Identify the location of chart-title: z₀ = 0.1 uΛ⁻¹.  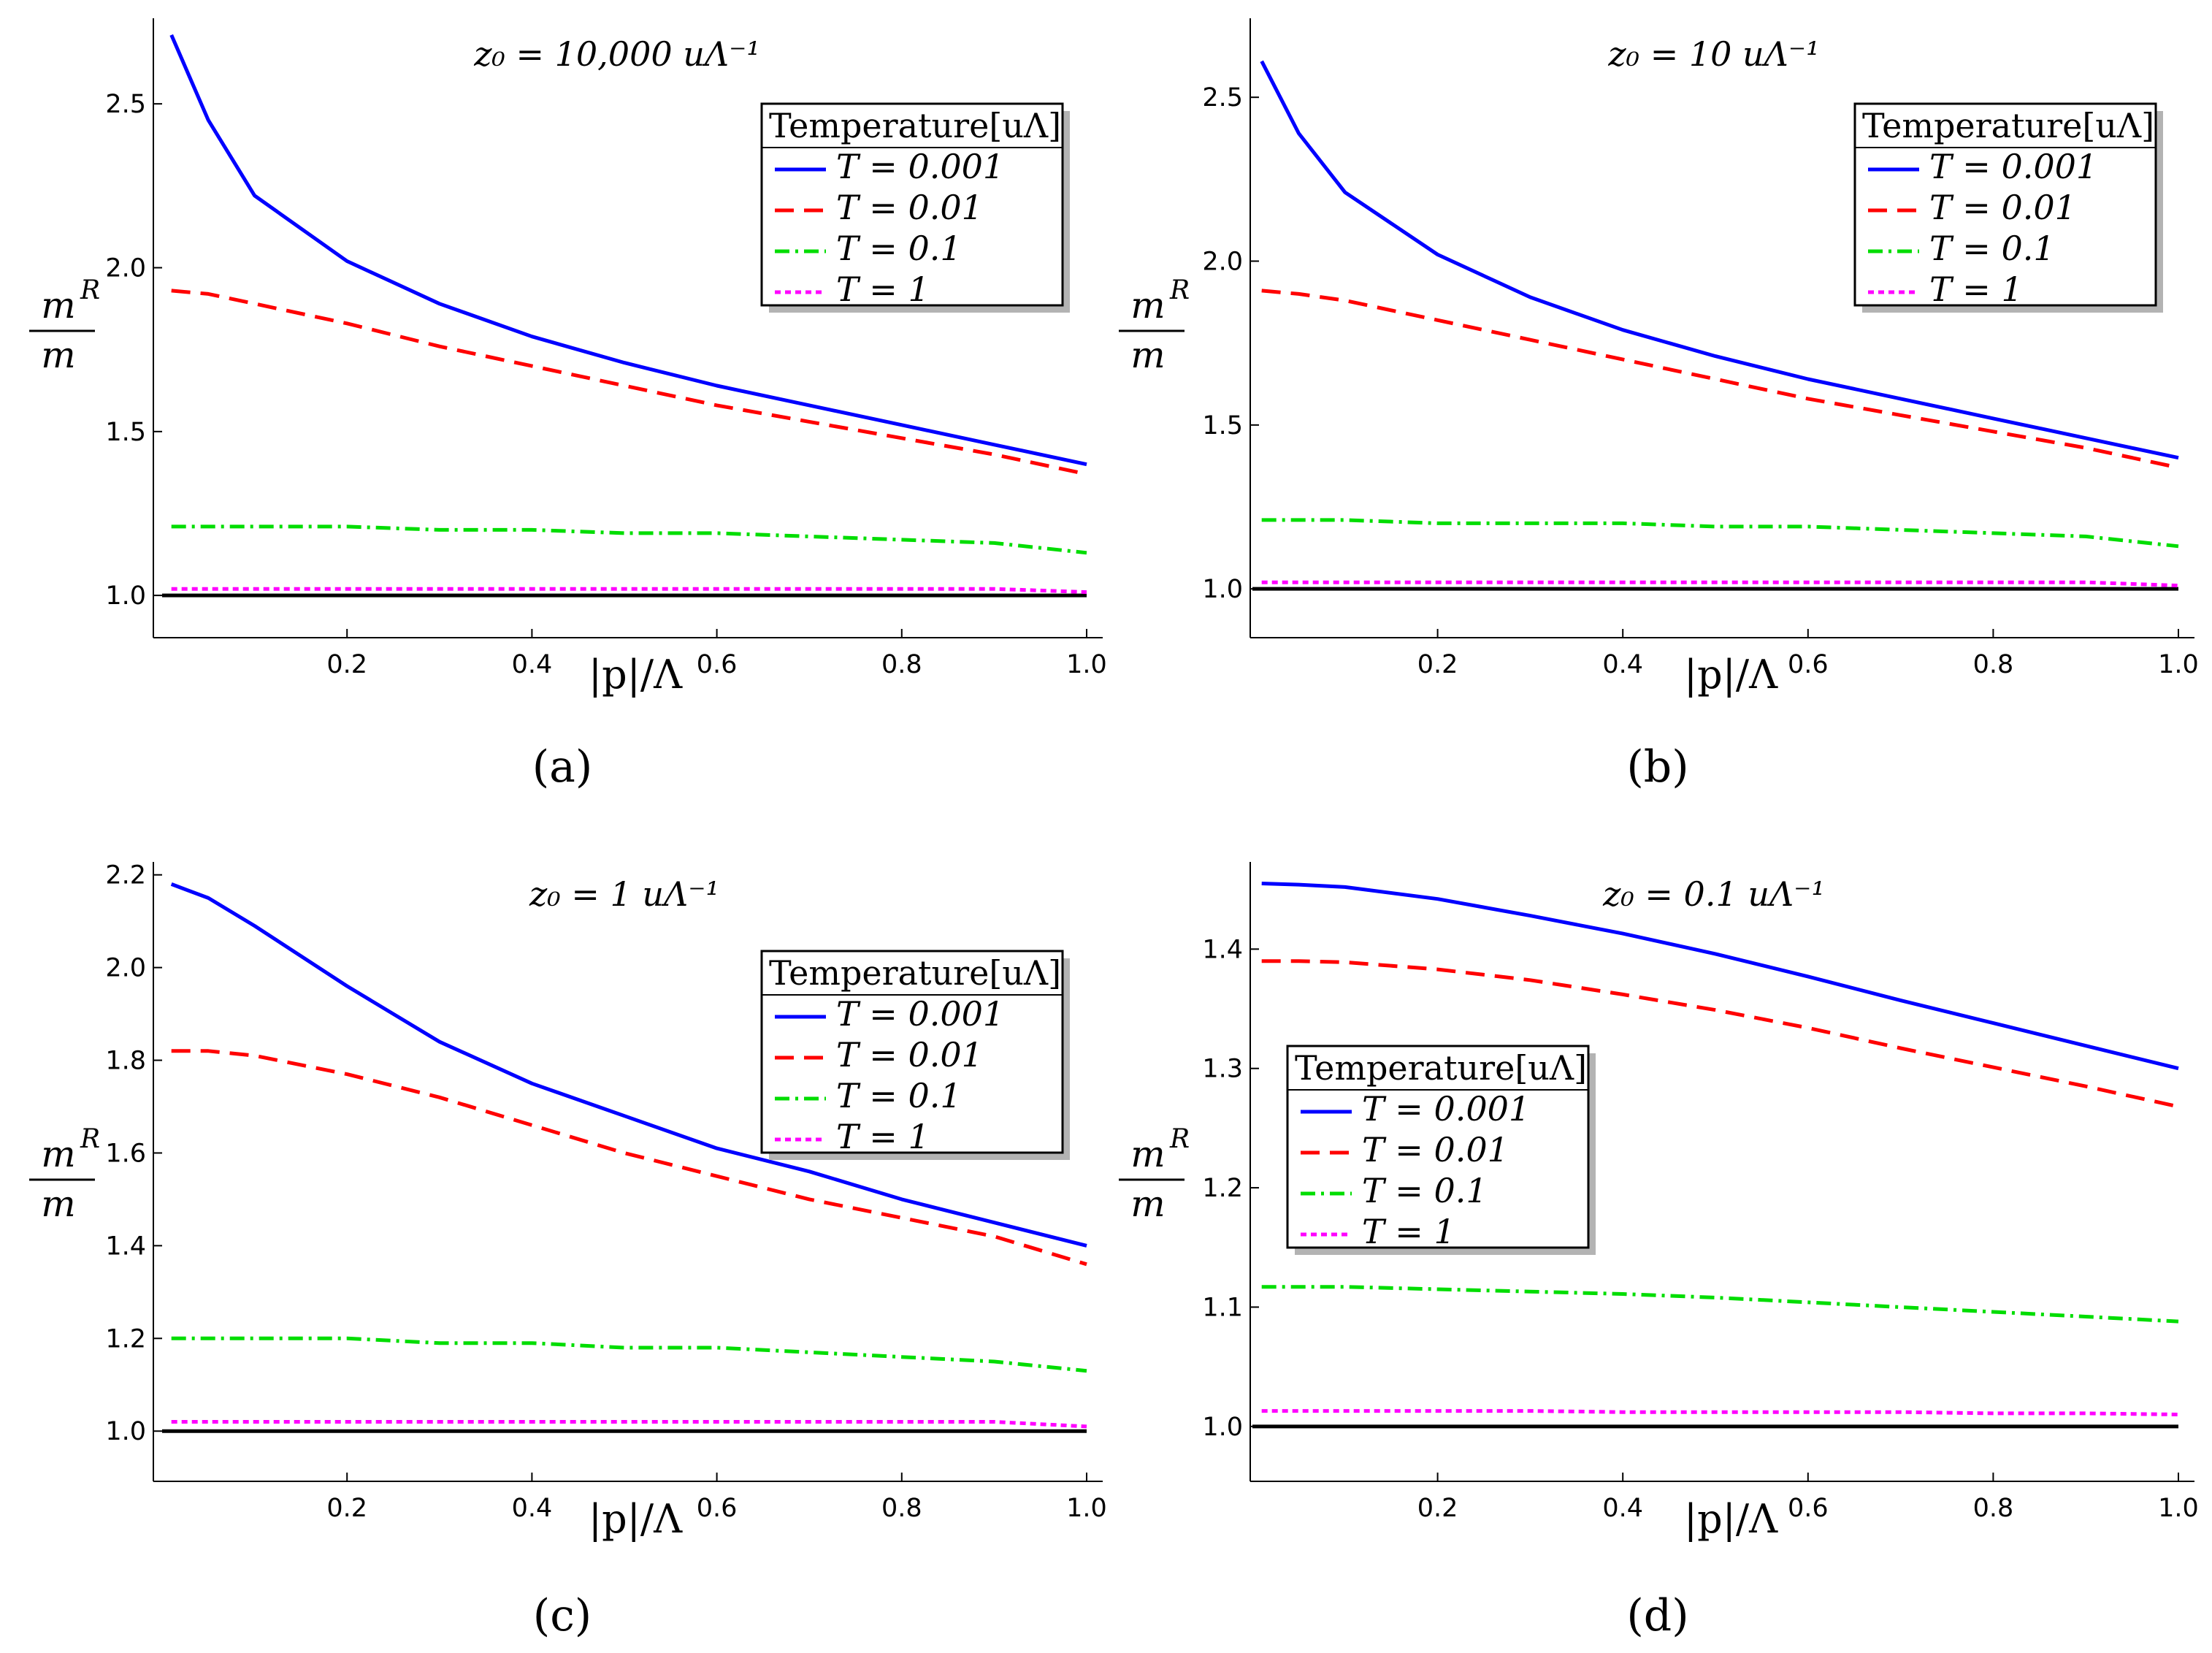
(1713, 894).